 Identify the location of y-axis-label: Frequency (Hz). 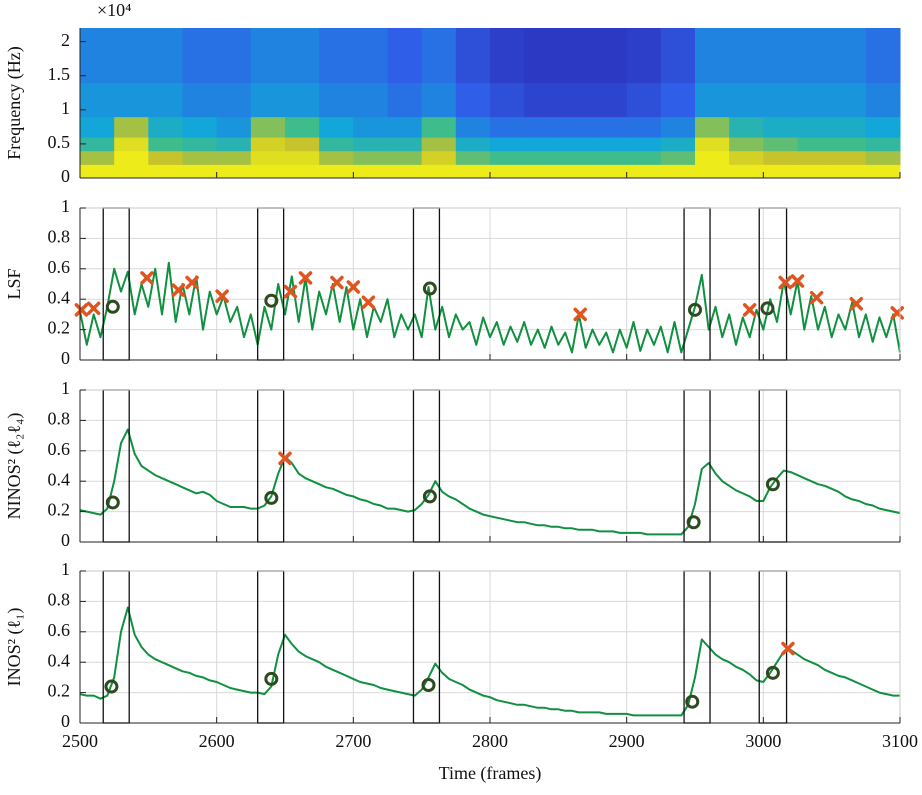
(14, 102).